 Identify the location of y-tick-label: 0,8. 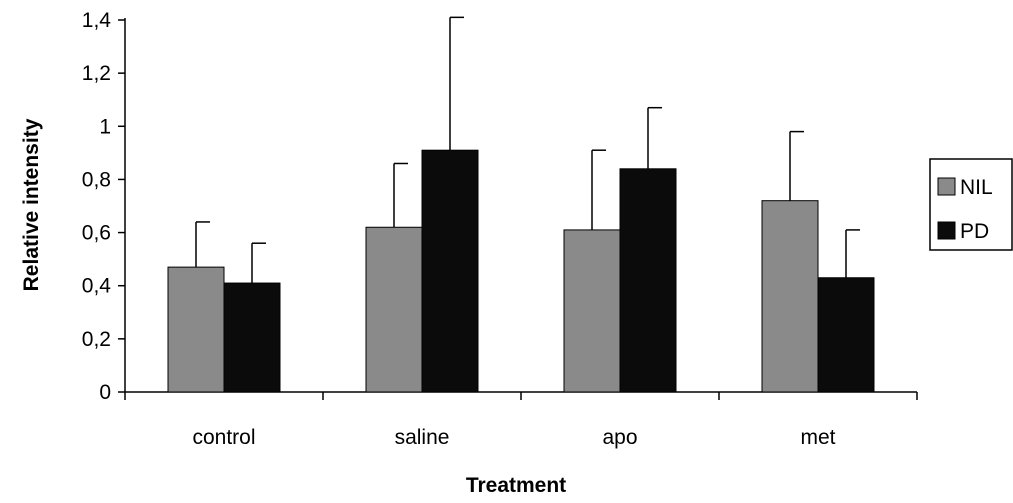
(96, 179).